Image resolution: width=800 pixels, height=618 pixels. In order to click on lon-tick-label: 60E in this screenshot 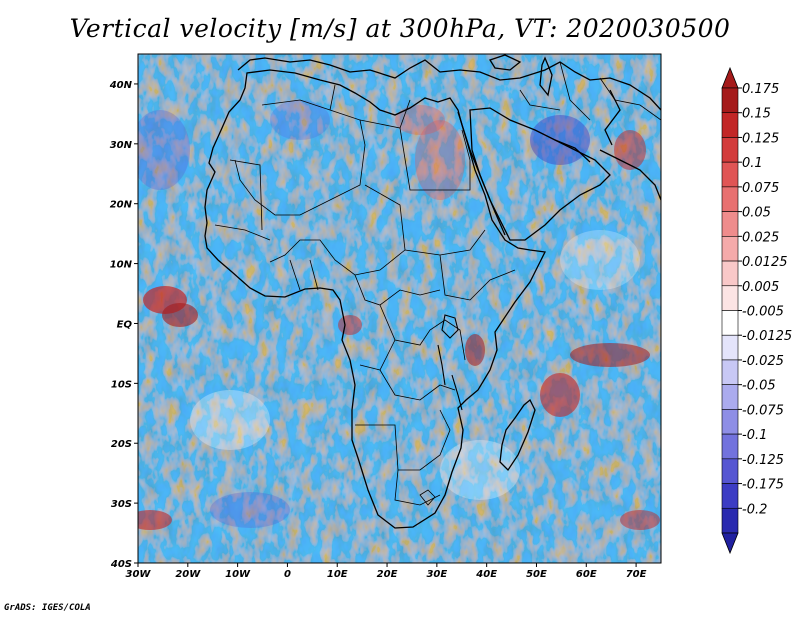, I will do `click(586, 574)`.